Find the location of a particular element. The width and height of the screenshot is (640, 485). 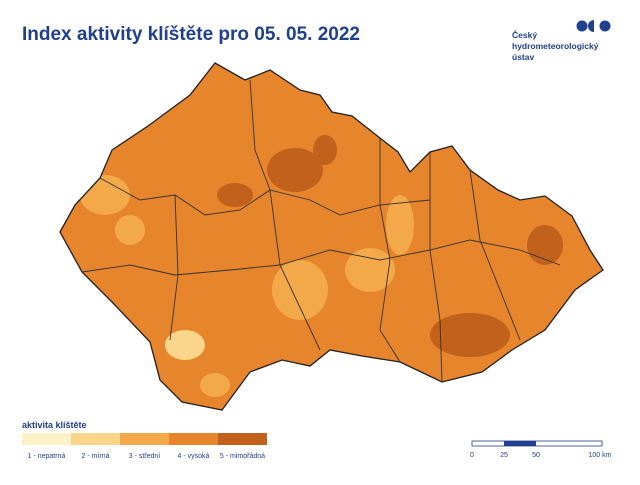

map-title: Index aktivity klíštěte pro 05. 05. 2022 is located at coordinates (191, 34).